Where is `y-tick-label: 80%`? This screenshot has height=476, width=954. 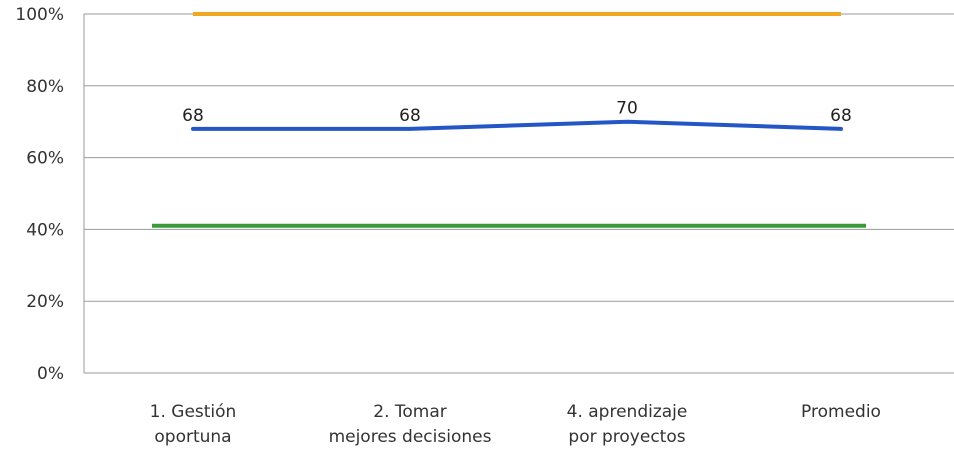 y-tick-label: 80% is located at coordinates (45, 87).